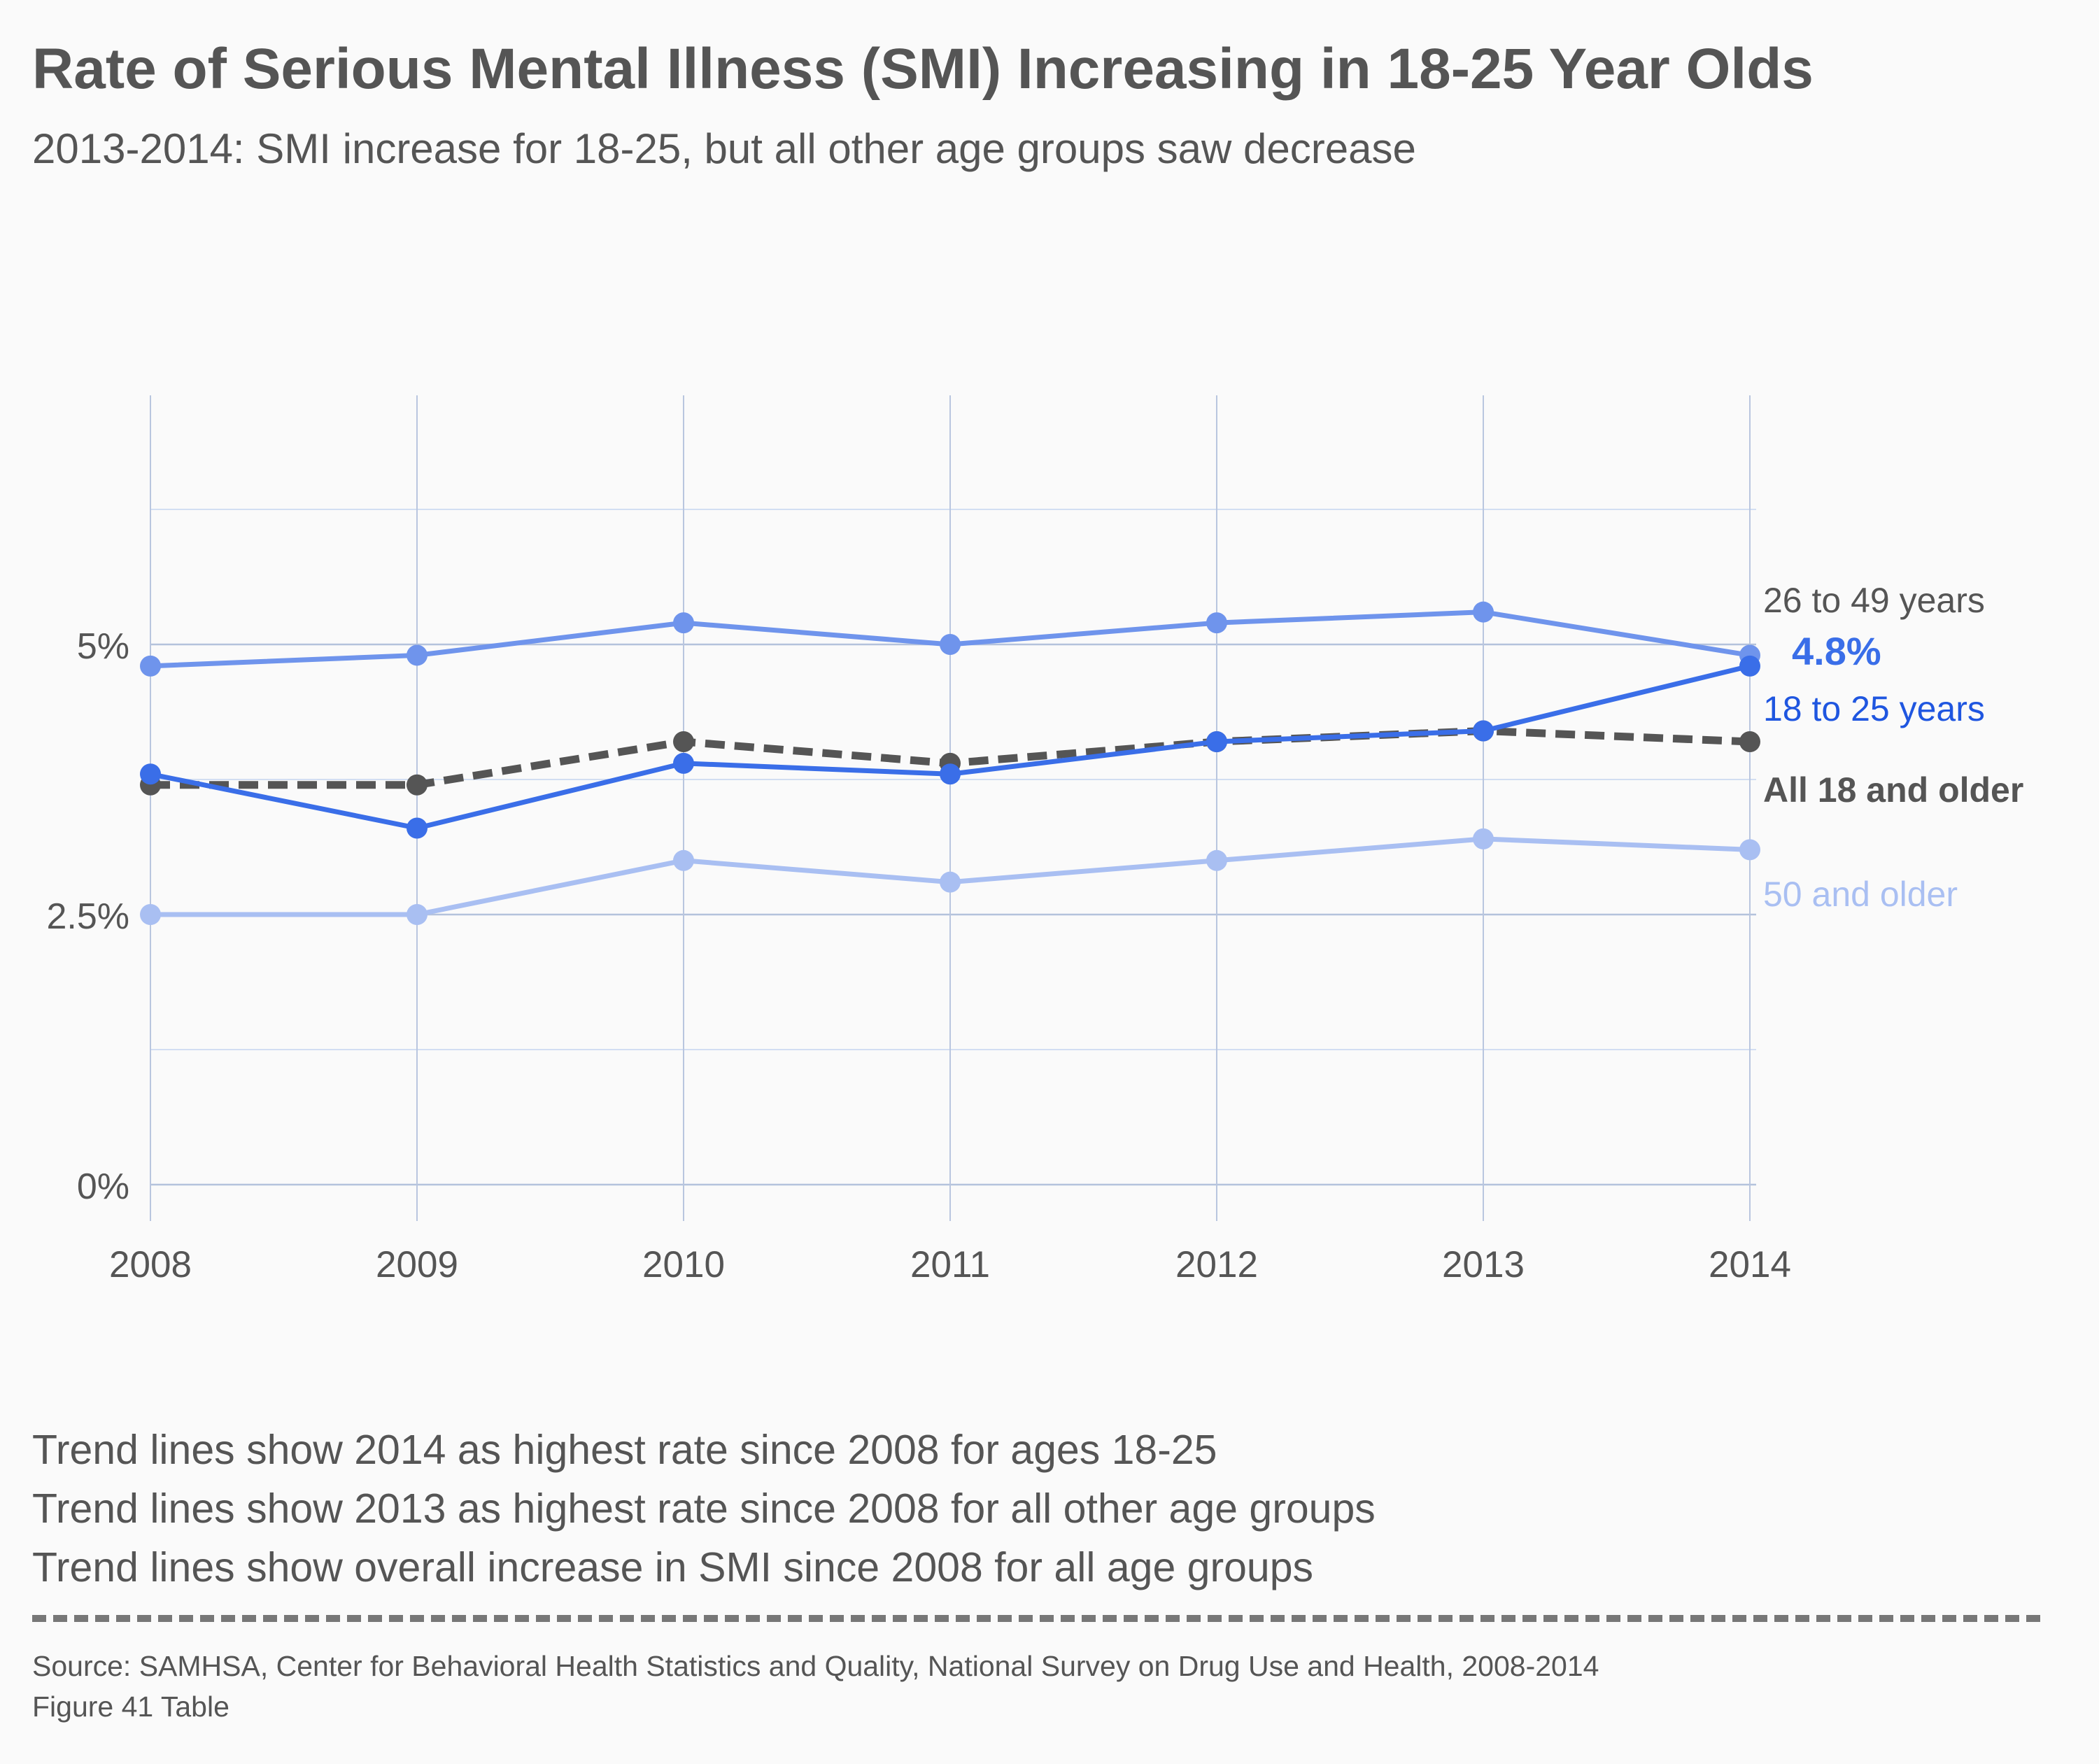 This screenshot has width=2099, height=1764. I want to click on y-tick-label: 5%, so click(103, 646).